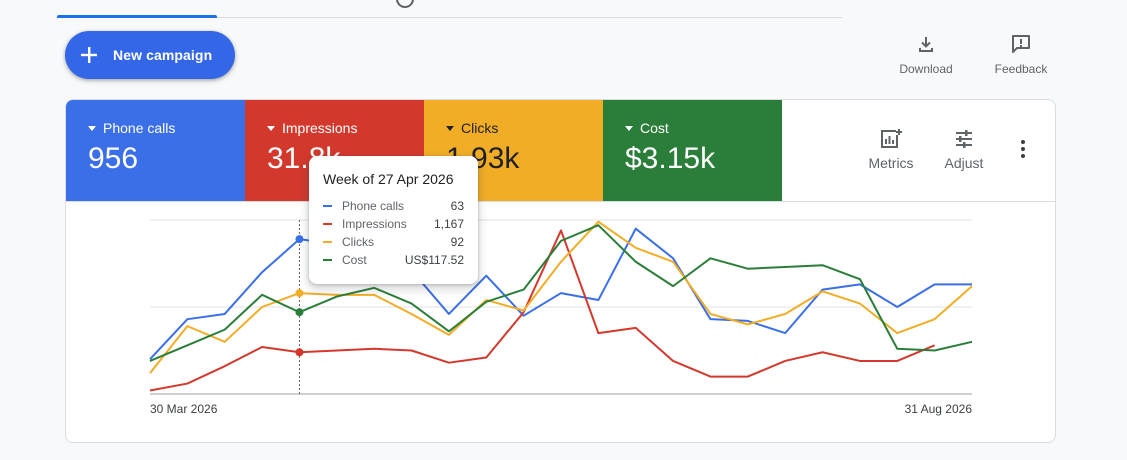  I want to click on download-icon, so click(926, 44).